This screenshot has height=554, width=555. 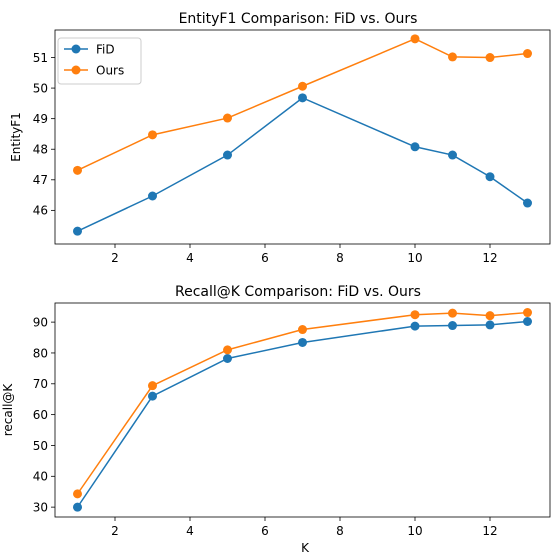 What do you see at coordinates (298, 292) in the screenshot?
I see `chart-title: Recall@K Comparison: FiD vs. Ours` at bounding box center [298, 292].